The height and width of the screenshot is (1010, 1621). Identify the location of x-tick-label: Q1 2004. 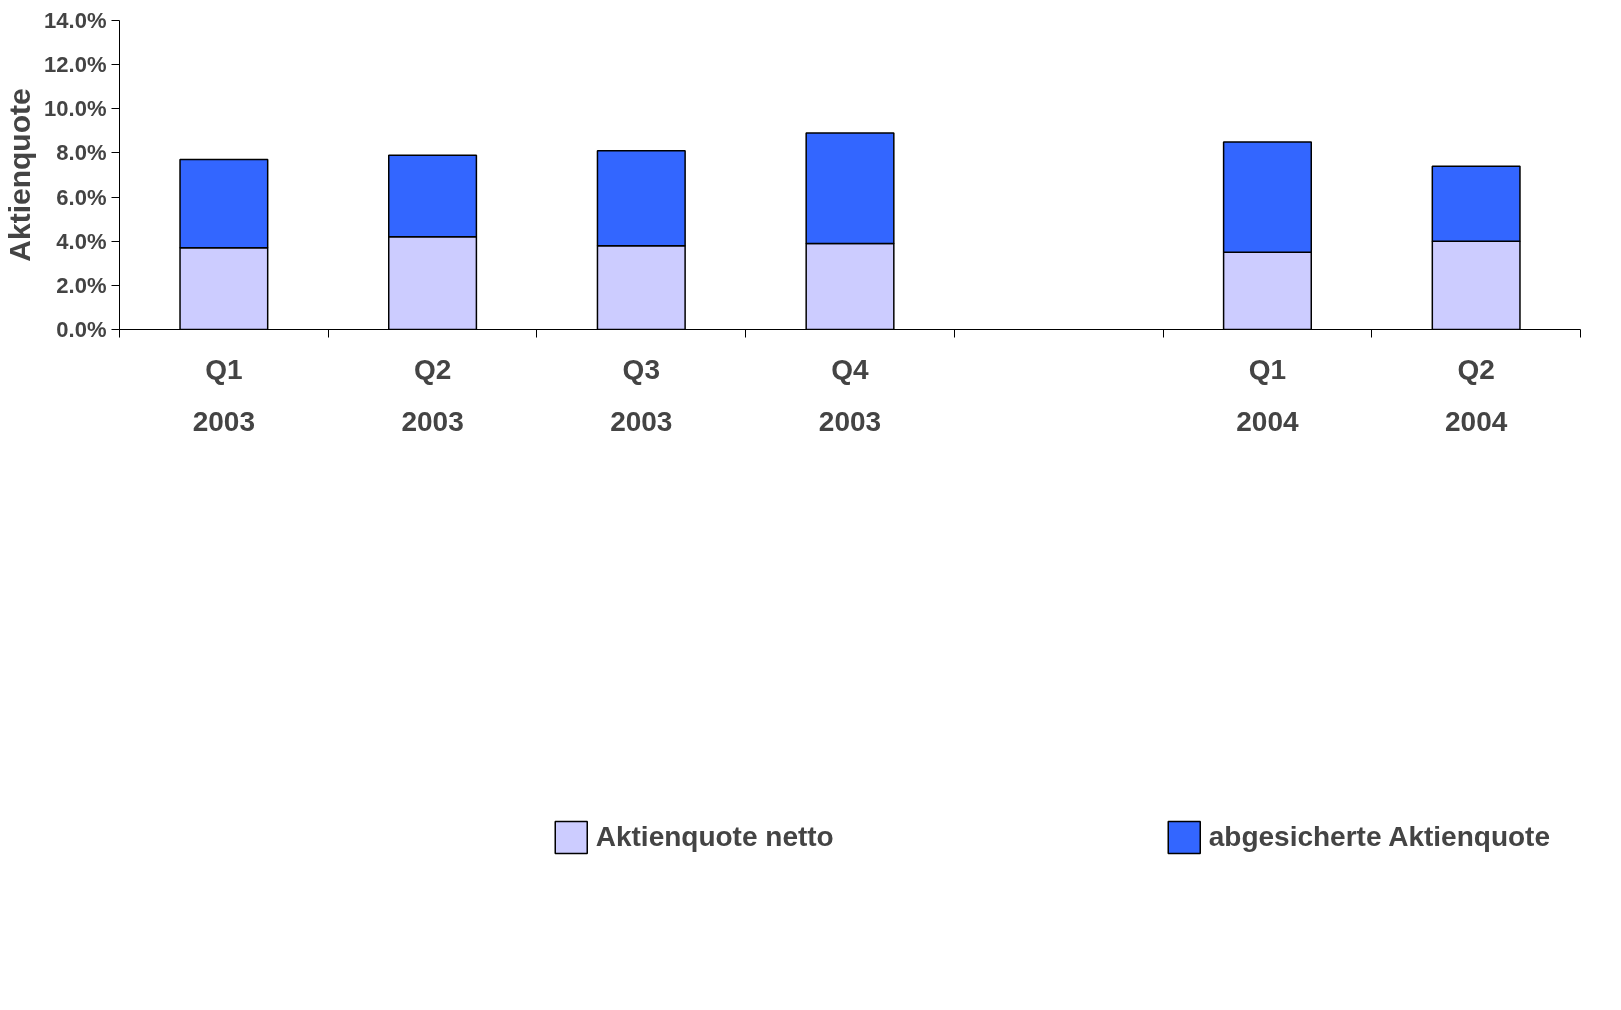
(1267, 395).